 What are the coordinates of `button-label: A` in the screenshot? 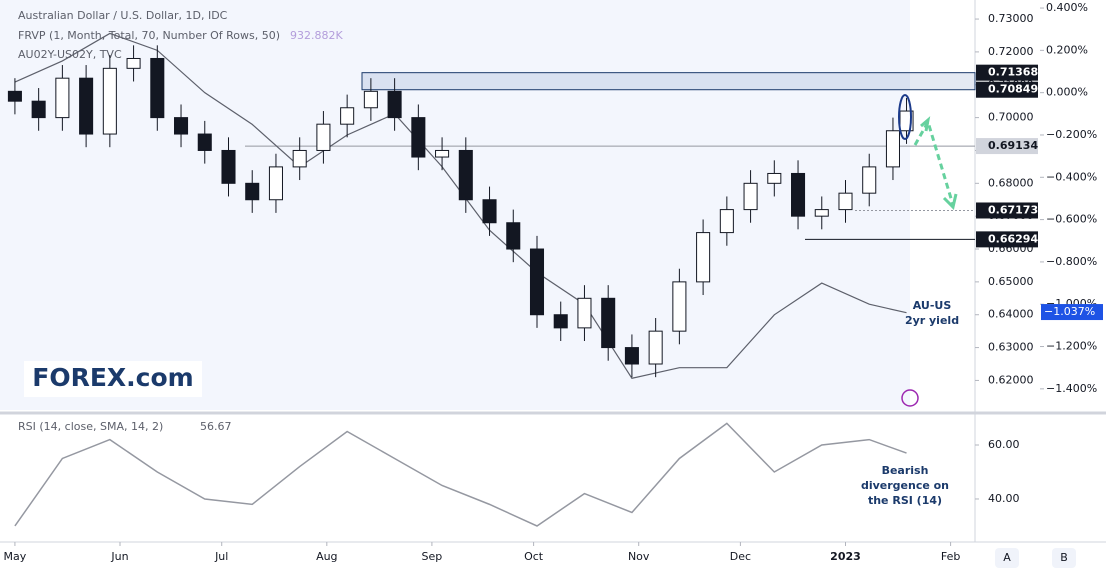 It's located at (1007, 557).